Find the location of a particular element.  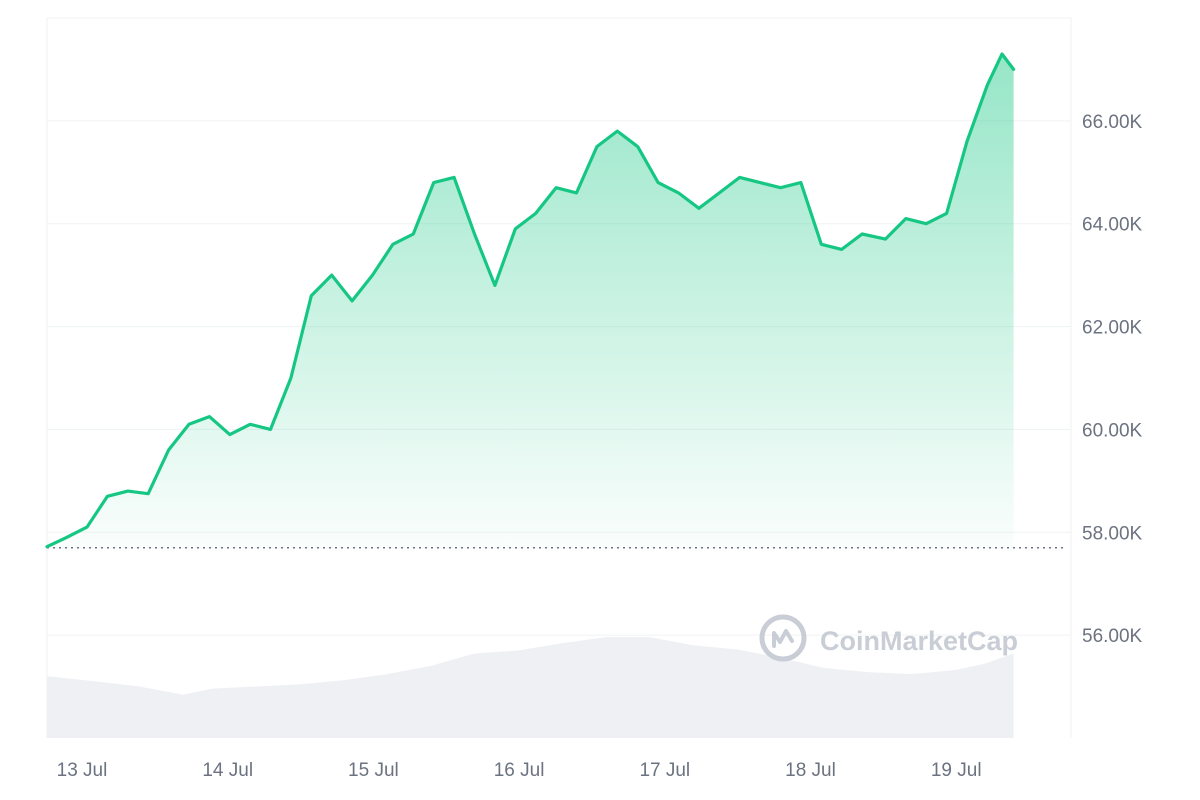

x-tick-label: 18 Jul is located at coordinates (810, 770).